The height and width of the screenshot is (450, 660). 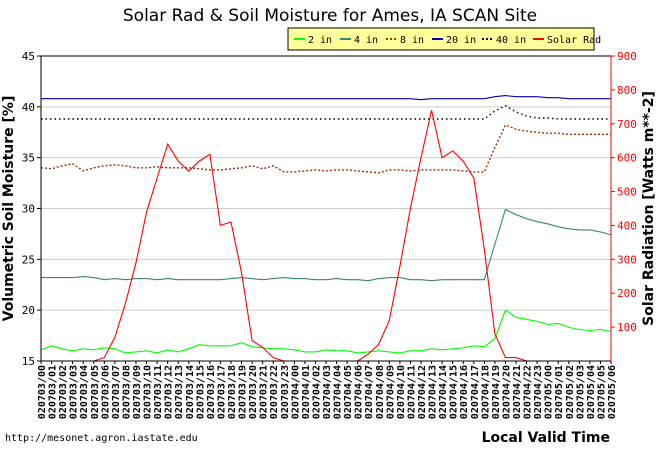 I want to click on x-tick-label: 020703/07, so click(x=116, y=392).